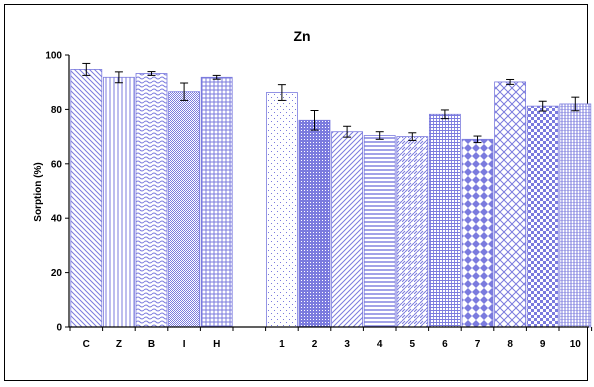 This screenshot has width=594, height=387. What do you see at coordinates (86, 344) in the screenshot?
I see `x-tick-label: C` at bounding box center [86, 344].